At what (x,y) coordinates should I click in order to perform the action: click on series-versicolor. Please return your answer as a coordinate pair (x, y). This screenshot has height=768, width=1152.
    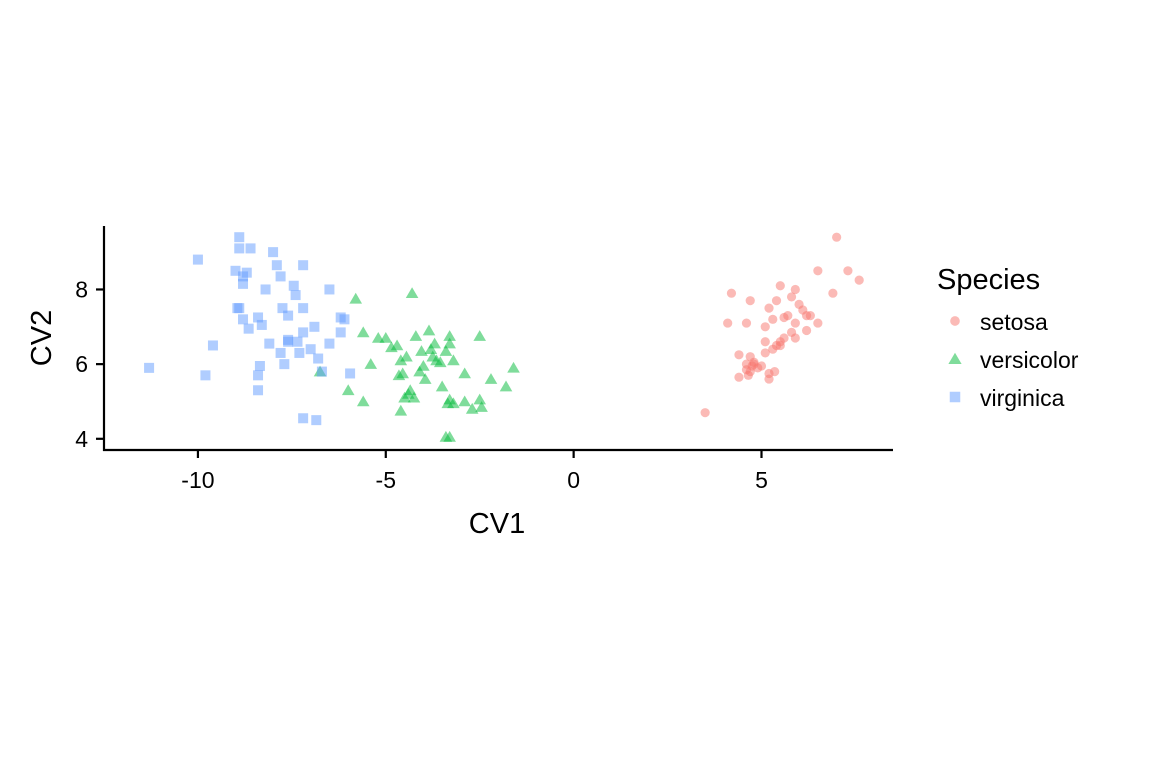
    Looking at the image, I should click on (416, 364).